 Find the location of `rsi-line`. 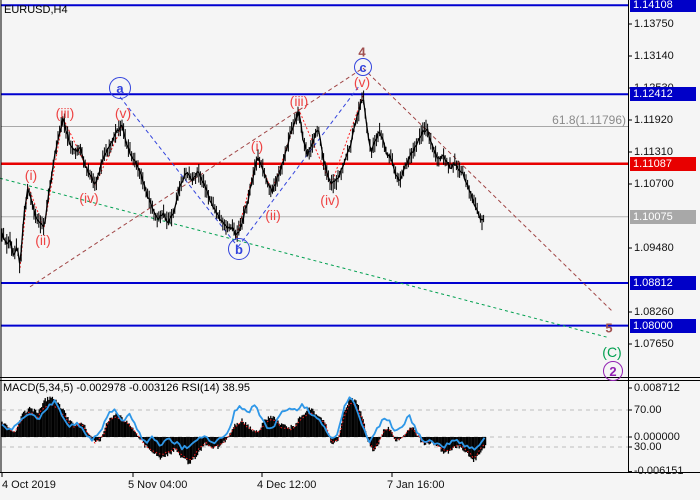

rsi-line is located at coordinates (243, 423).